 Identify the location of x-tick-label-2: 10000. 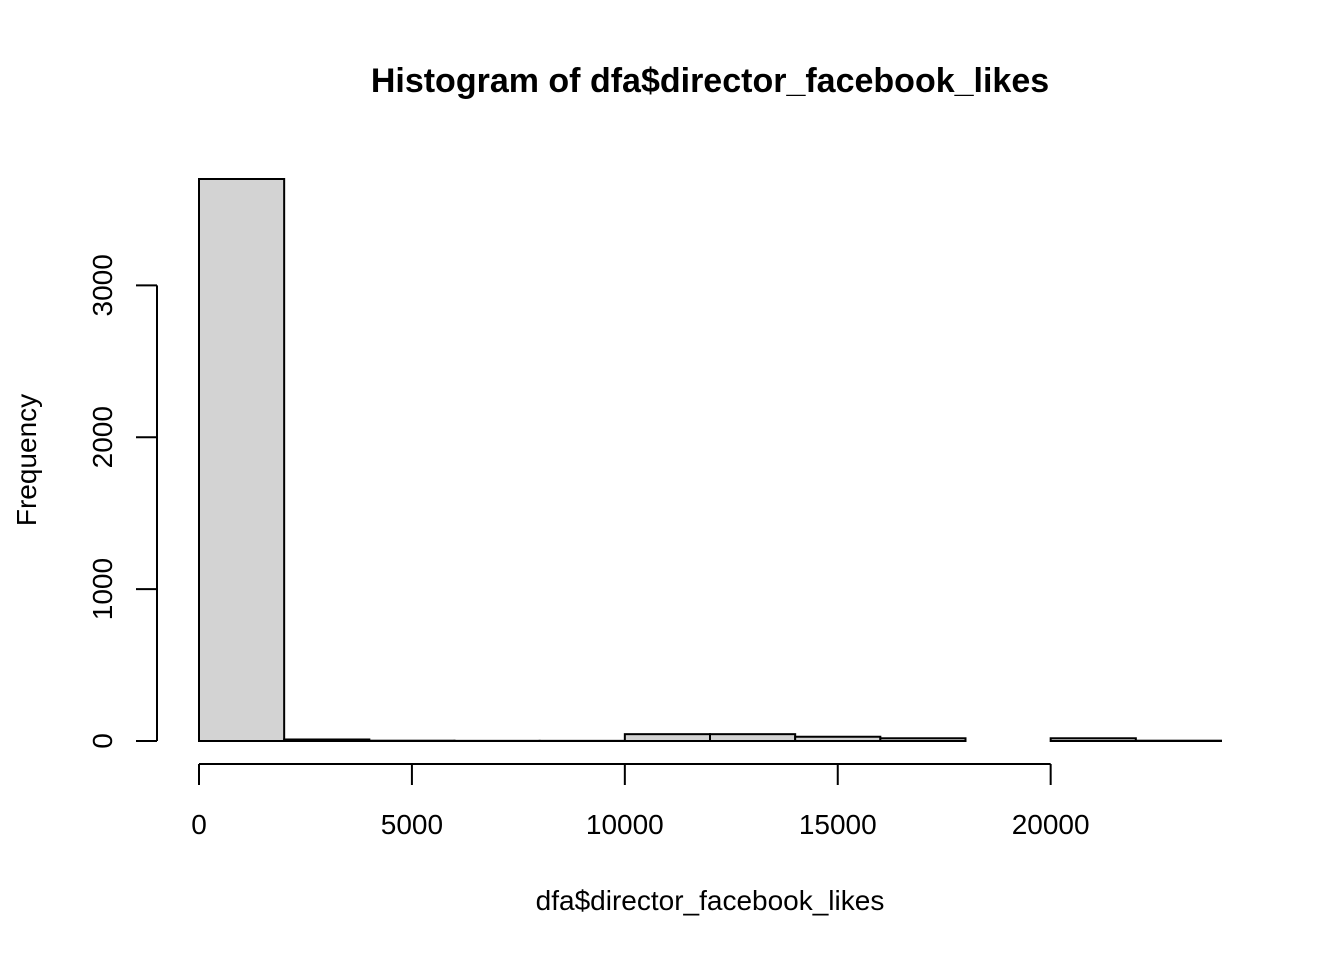
(625, 824).